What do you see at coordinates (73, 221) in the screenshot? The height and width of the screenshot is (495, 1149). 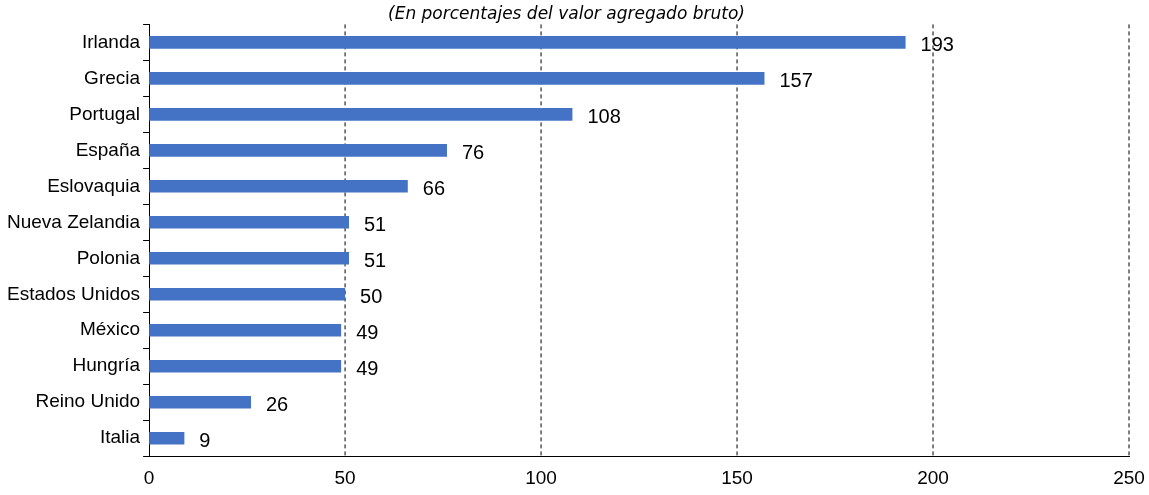 I see `y-tick-label: Nueva Zelandia` at bounding box center [73, 221].